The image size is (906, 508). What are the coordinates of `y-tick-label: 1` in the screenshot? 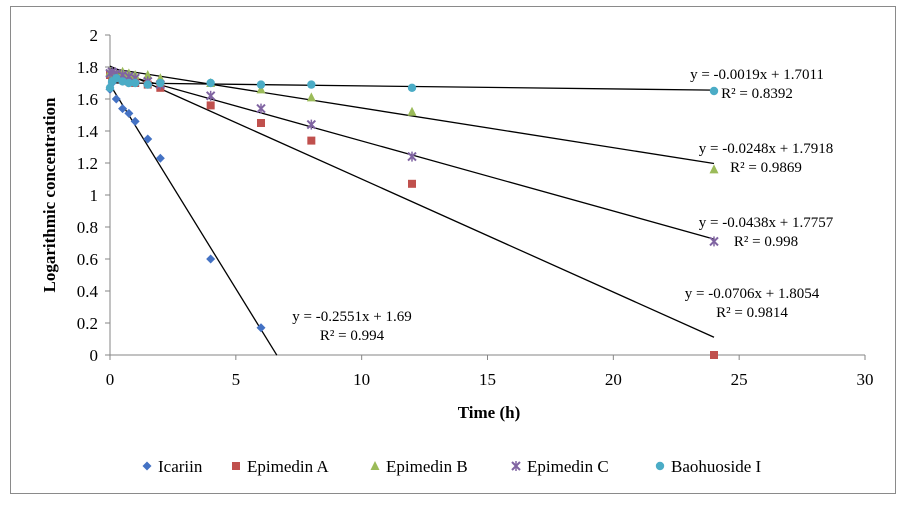 It's located at (94, 195).